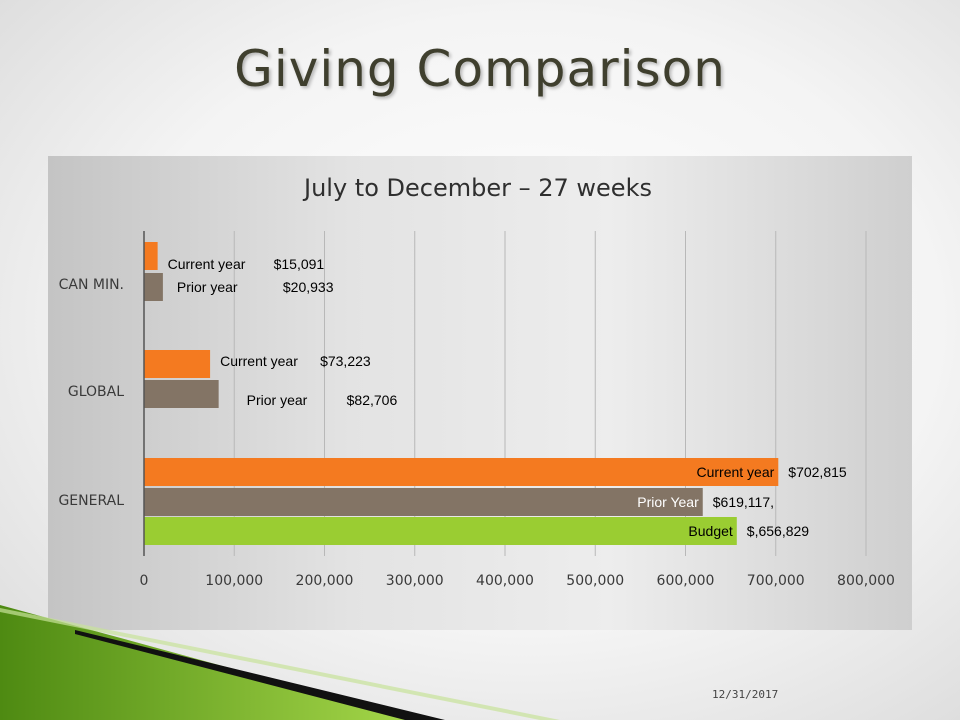 The image size is (960, 720). Describe the element at coordinates (415, 581) in the screenshot. I see `x-tick-label: 300,000` at that location.